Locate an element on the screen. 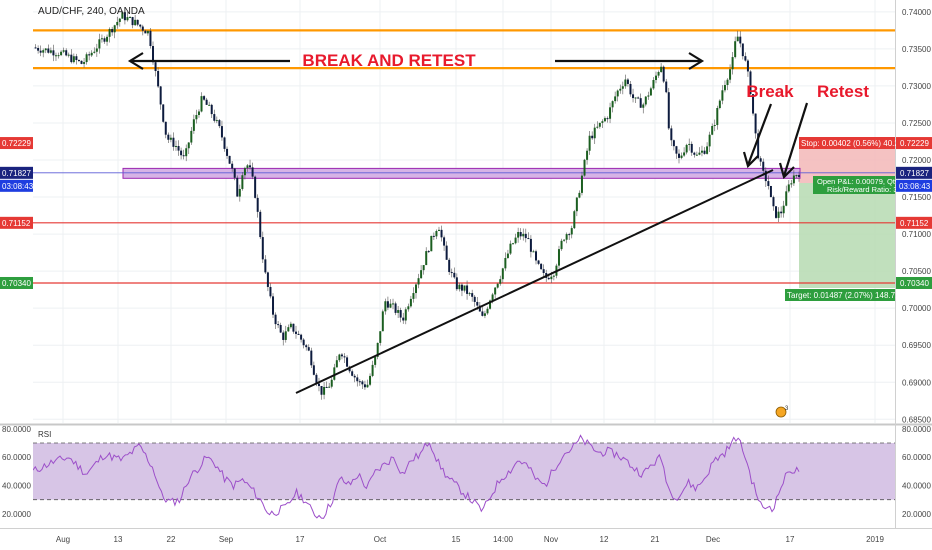 Image resolution: width=932 pixels, height=550 pixels. rsi-title: RSI is located at coordinates (44, 434).